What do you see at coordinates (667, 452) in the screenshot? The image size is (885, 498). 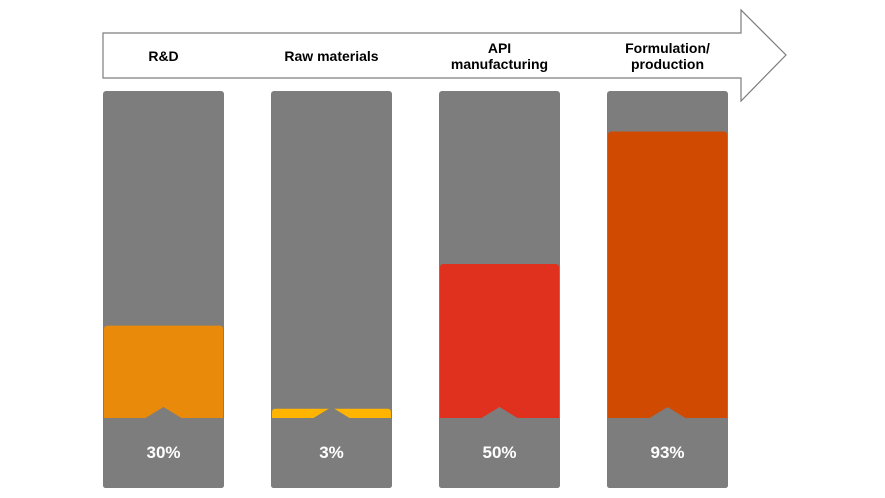 I see `value-label: 93%` at bounding box center [667, 452].